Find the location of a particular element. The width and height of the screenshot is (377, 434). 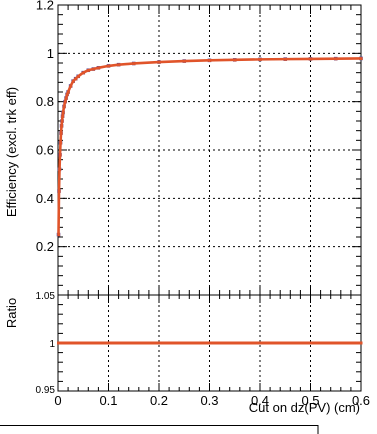

x-tick-label: 0.1 is located at coordinates (108, 400).